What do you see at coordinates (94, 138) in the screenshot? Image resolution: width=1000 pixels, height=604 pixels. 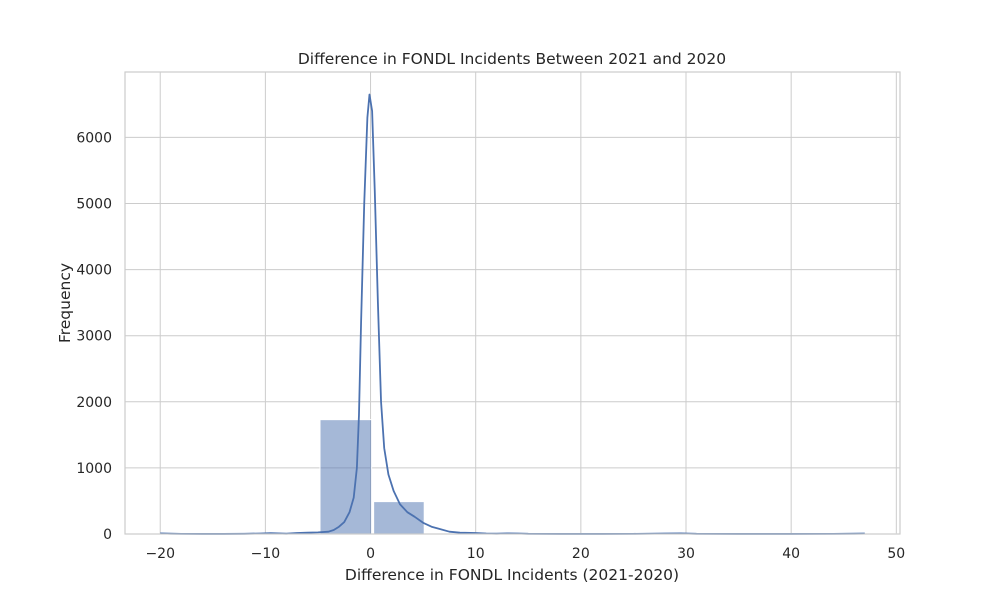 I see `y-tick-label: 6000` at bounding box center [94, 138].